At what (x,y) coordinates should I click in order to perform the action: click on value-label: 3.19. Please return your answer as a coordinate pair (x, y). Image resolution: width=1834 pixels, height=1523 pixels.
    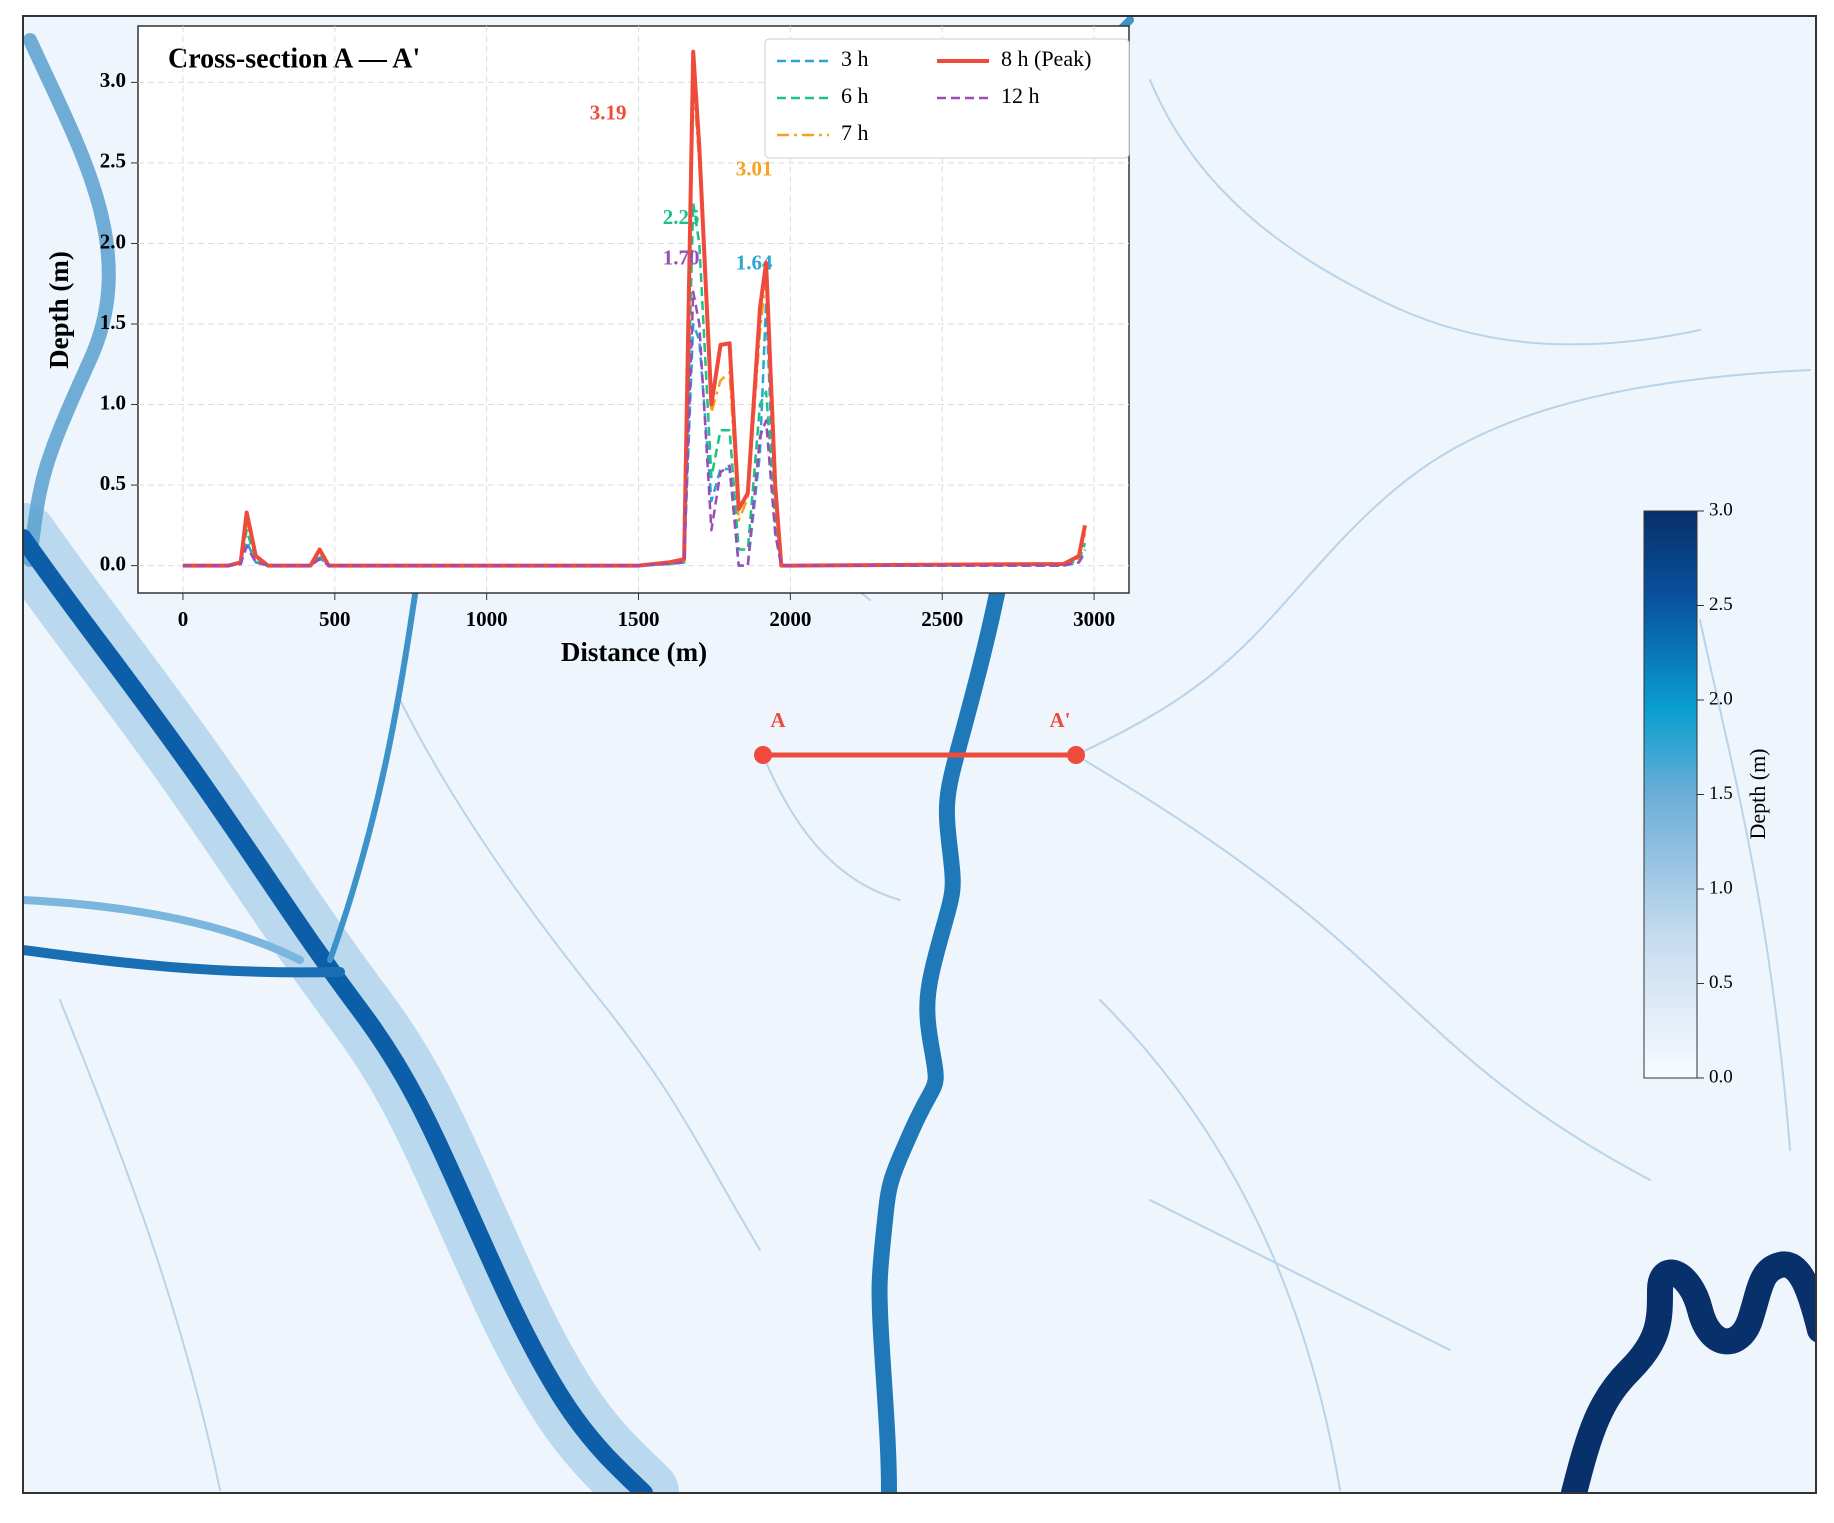
    Looking at the image, I should click on (608, 113).